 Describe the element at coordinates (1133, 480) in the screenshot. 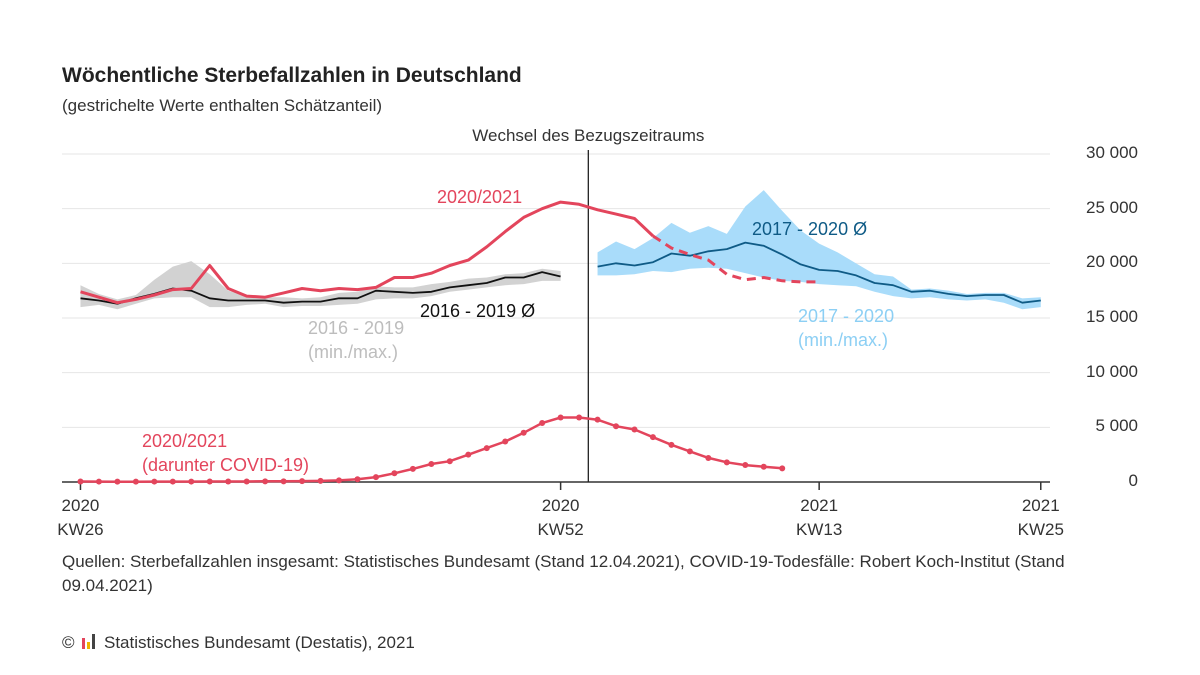

I see `y-tick-label: 0` at that location.